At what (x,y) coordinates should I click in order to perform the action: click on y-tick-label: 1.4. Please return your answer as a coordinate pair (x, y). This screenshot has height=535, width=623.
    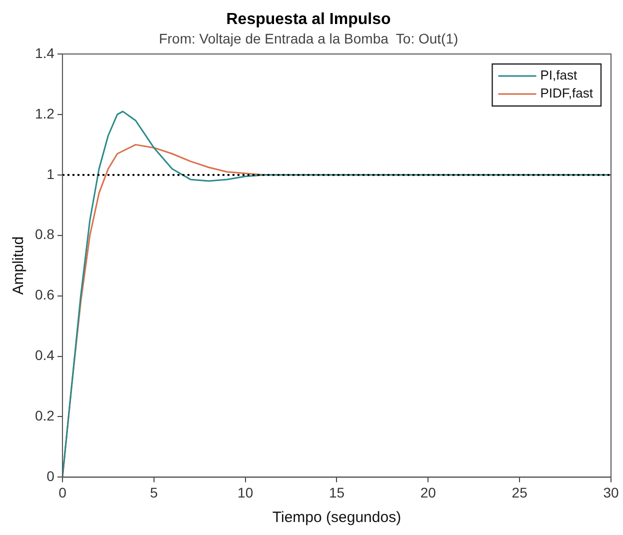
    Looking at the image, I should click on (44, 52).